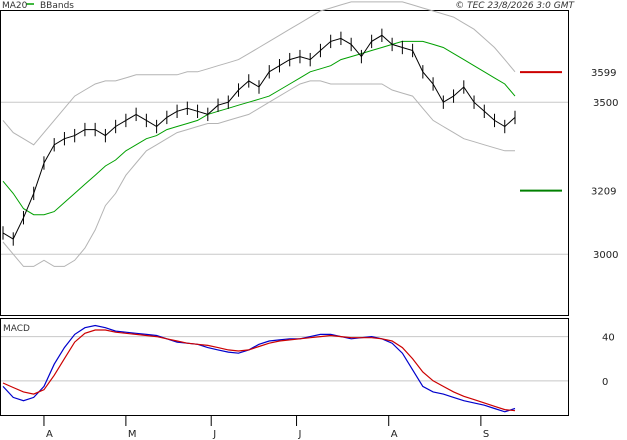 The height and width of the screenshot is (440, 627). What do you see at coordinates (568, 133) in the screenshot?
I see `price-levels-group: 3599 3209` at bounding box center [568, 133].